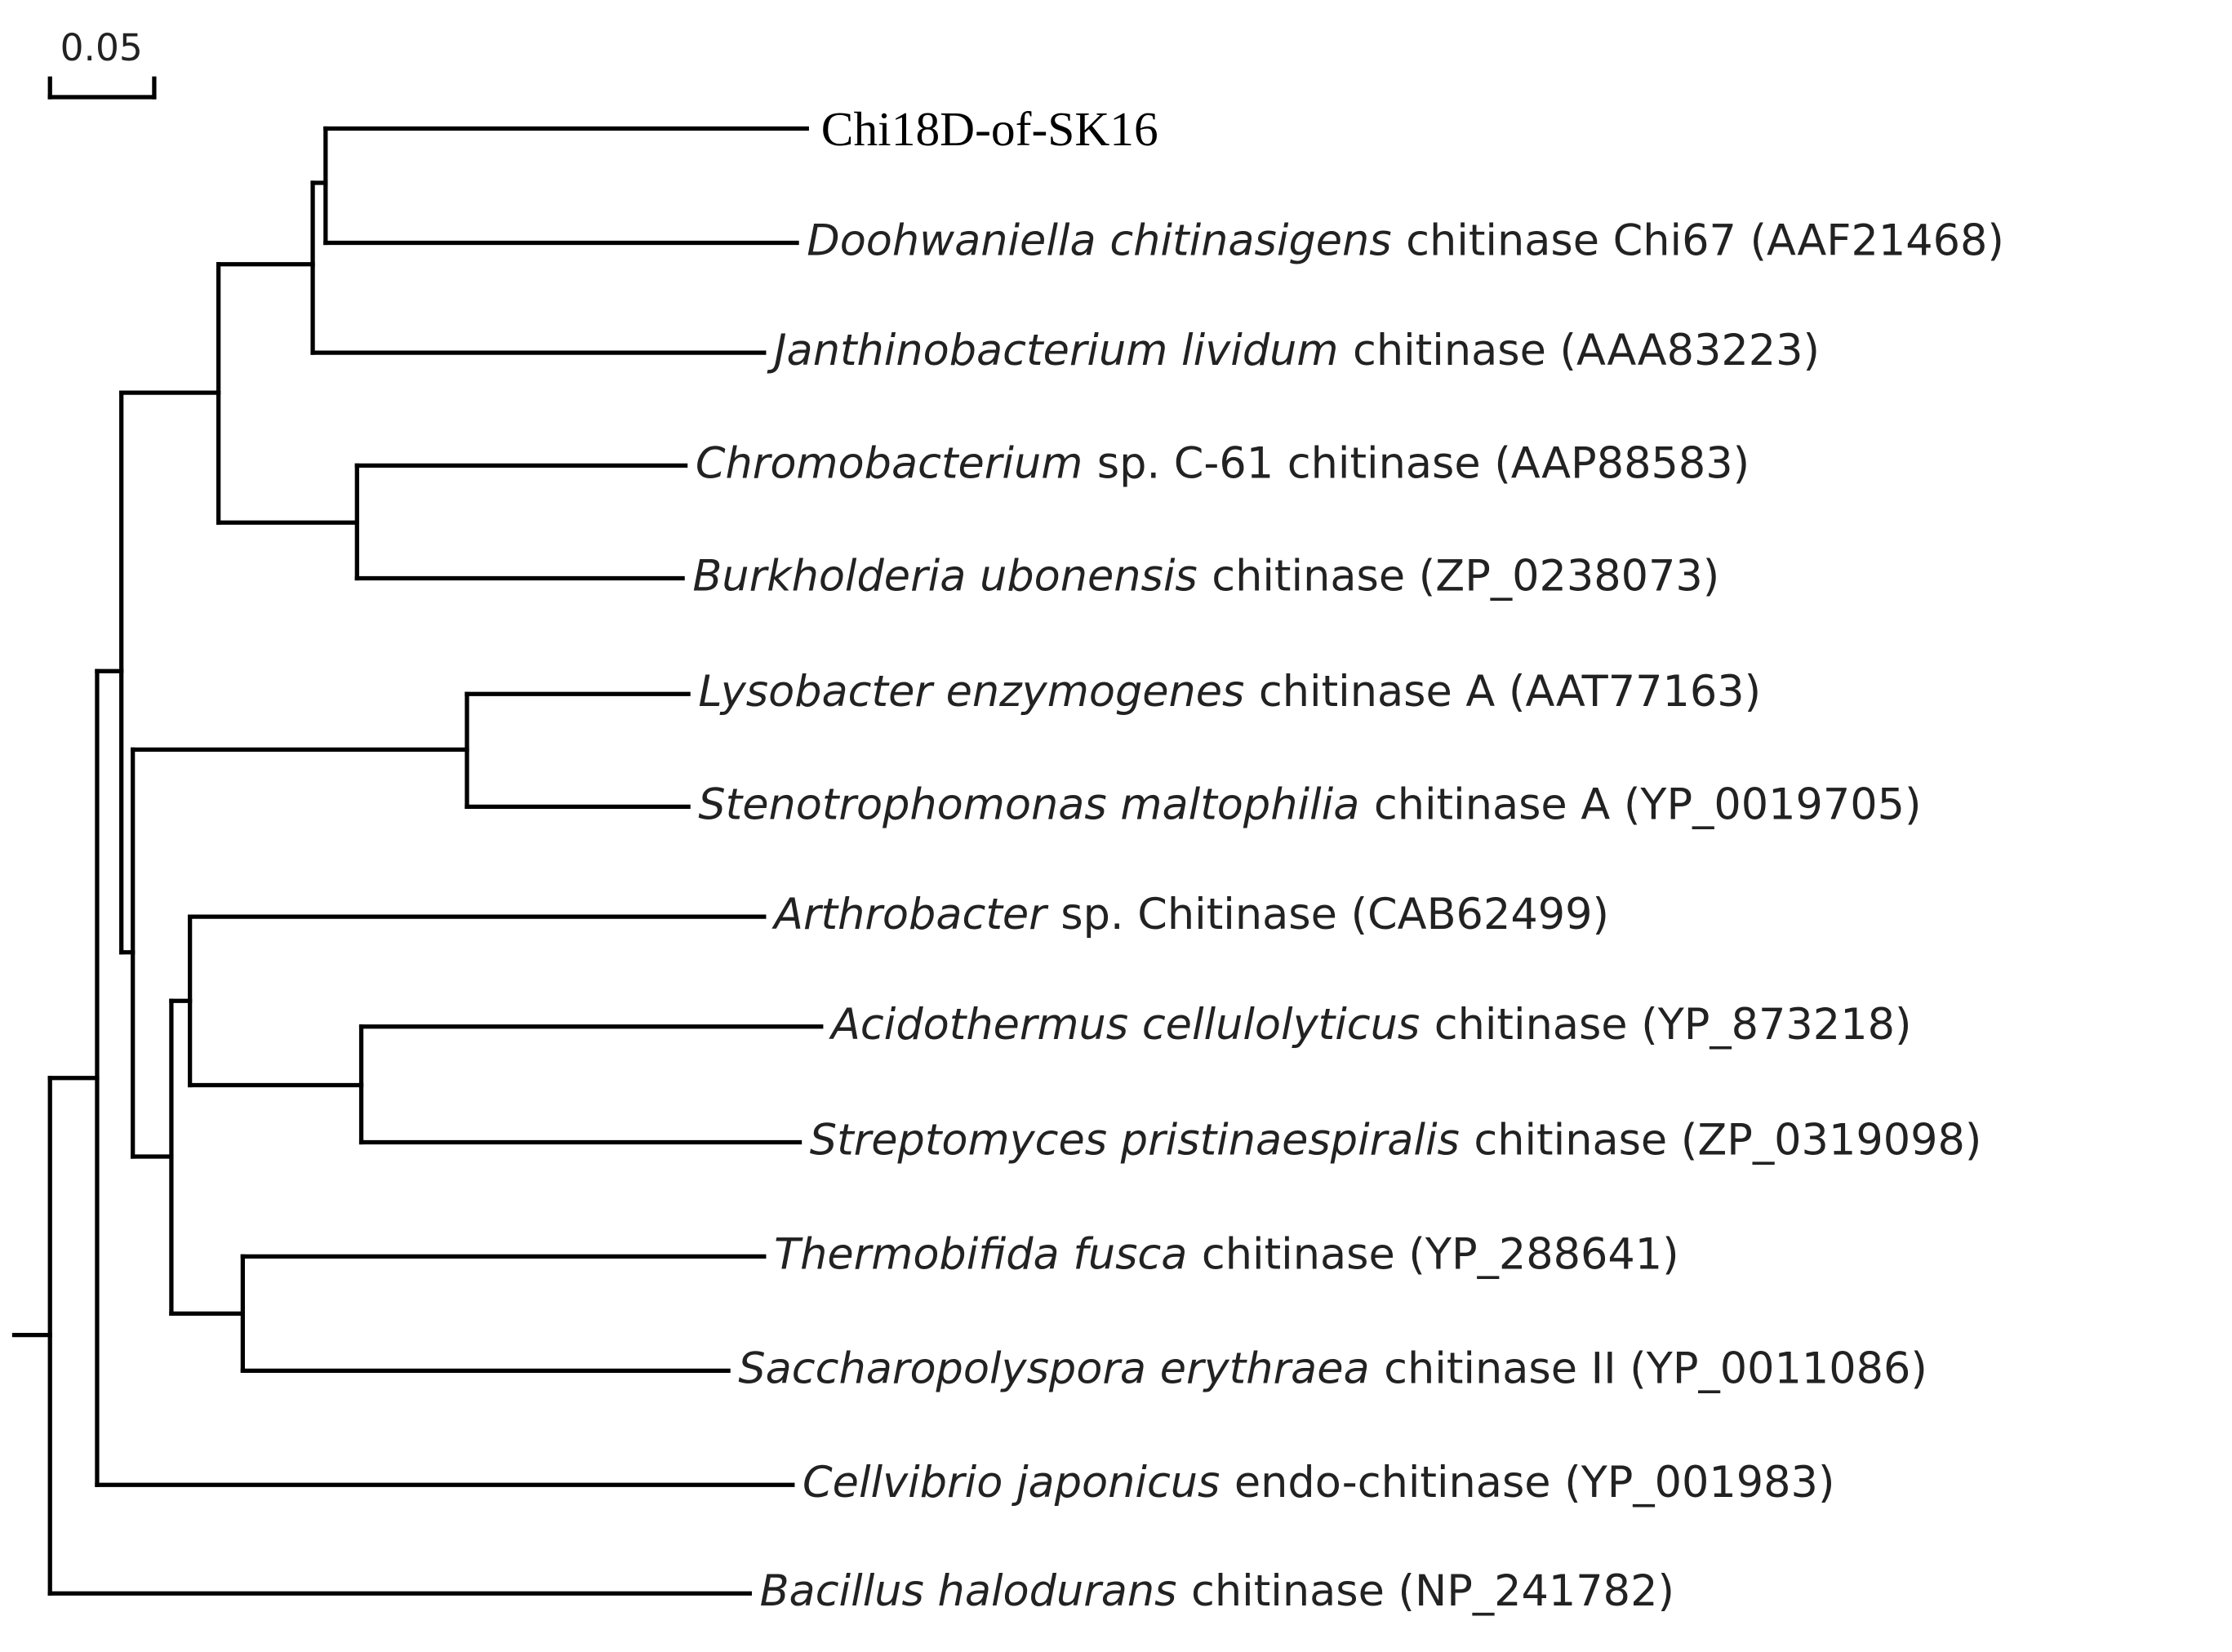  What do you see at coordinates (945, 576) in the screenshot?
I see `species-name: Burkholderia ubonensis` at bounding box center [945, 576].